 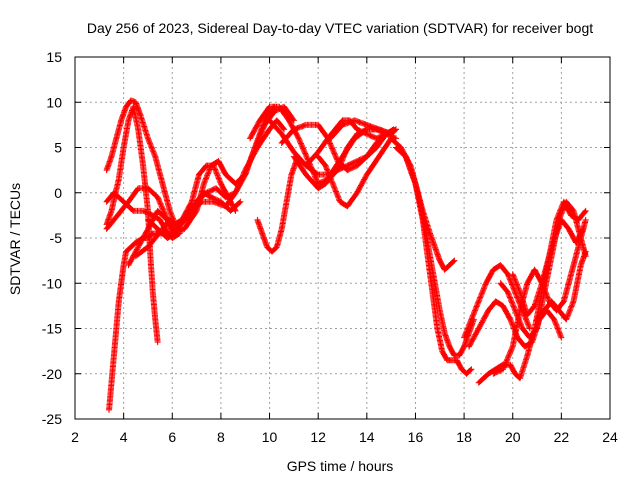 I want to click on x-tick-label: 12, so click(x=318, y=437).